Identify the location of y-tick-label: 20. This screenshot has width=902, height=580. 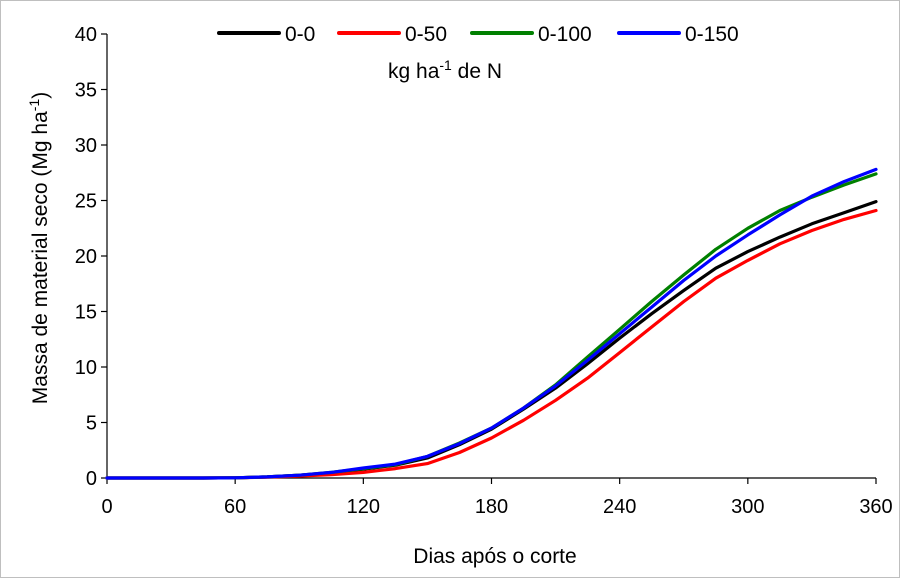
(86, 257).